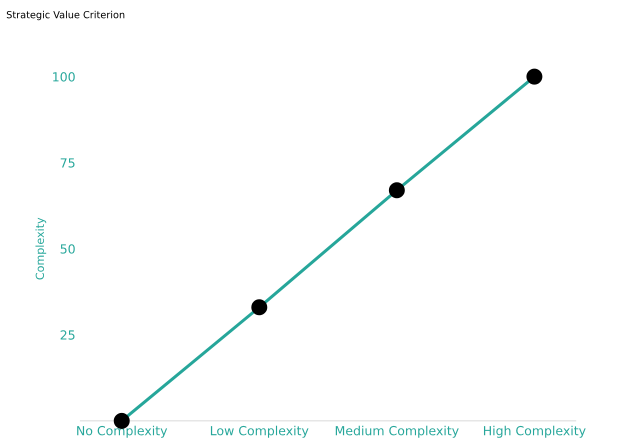 This screenshot has width=619, height=443. What do you see at coordinates (535, 432) in the screenshot?
I see `x-tick-label: High Complexity` at bounding box center [535, 432].